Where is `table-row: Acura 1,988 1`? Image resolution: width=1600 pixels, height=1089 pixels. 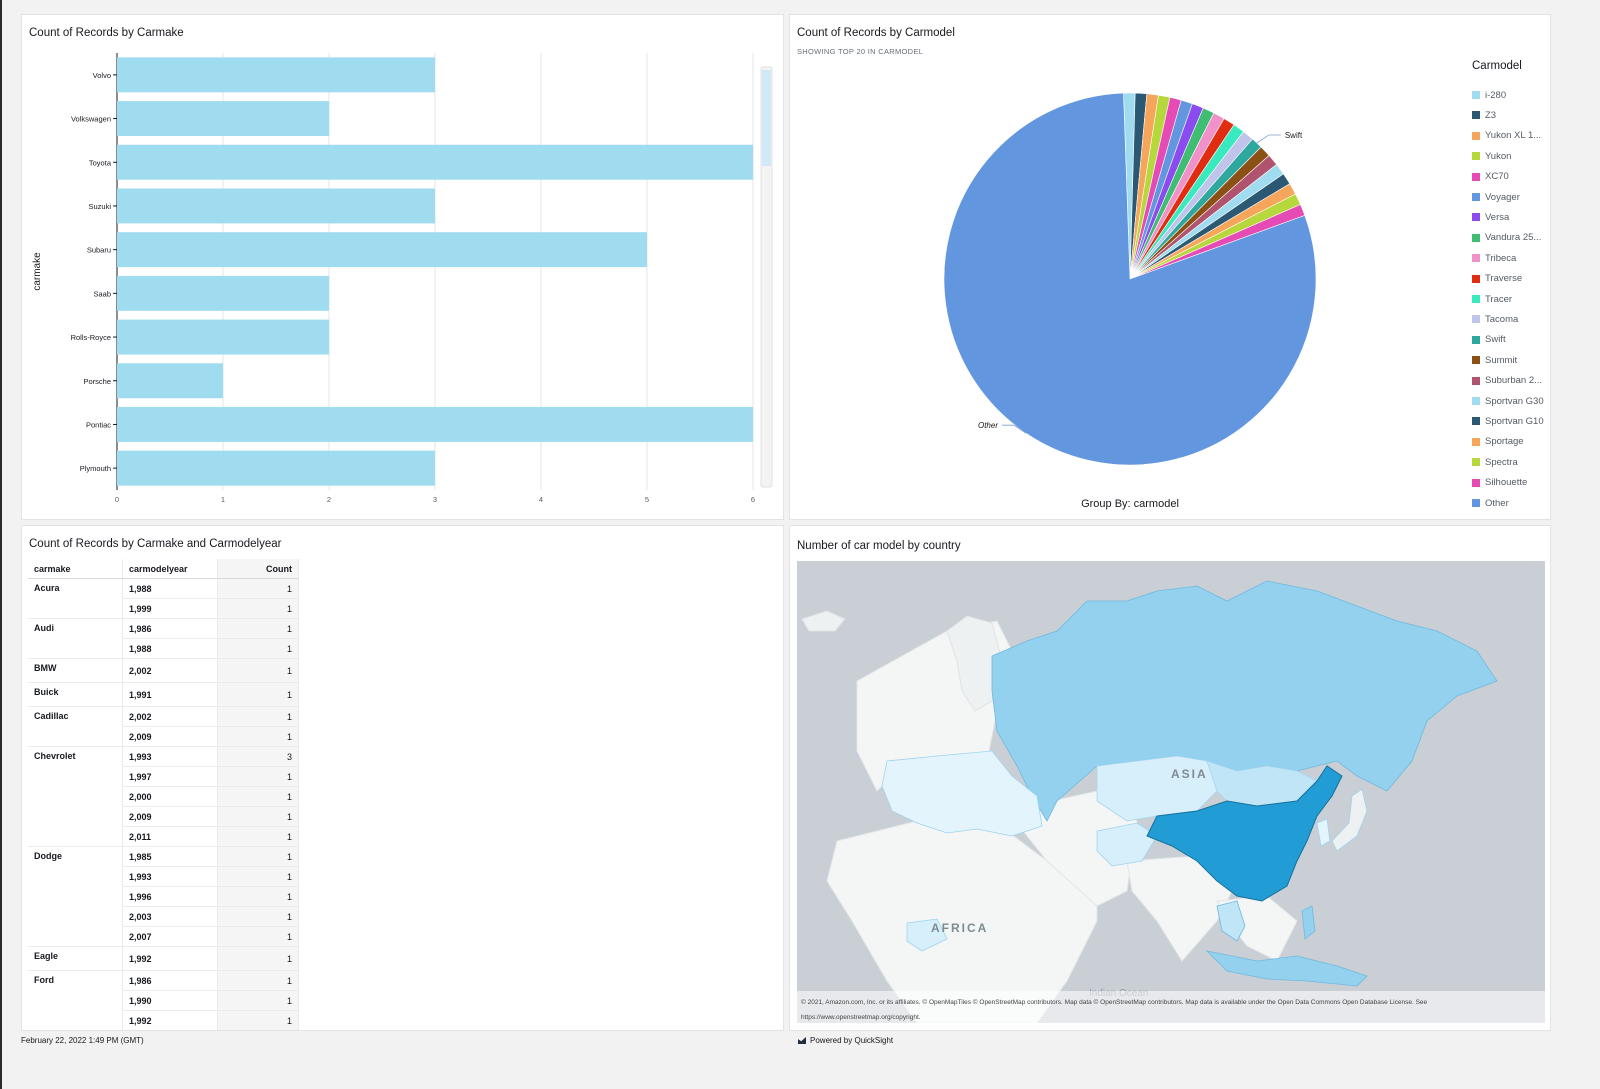
table-row: Acura 1,988 1 is located at coordinates (163, 598).